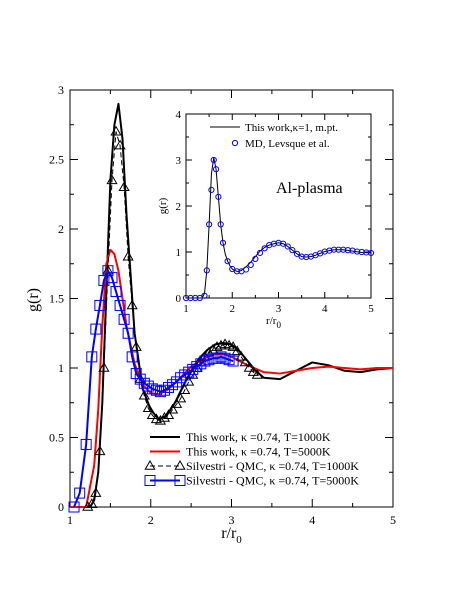 Image resolution: width=463 pixels, height=599 pixels. I want to click on inset-plot-background, so click(278, 206).